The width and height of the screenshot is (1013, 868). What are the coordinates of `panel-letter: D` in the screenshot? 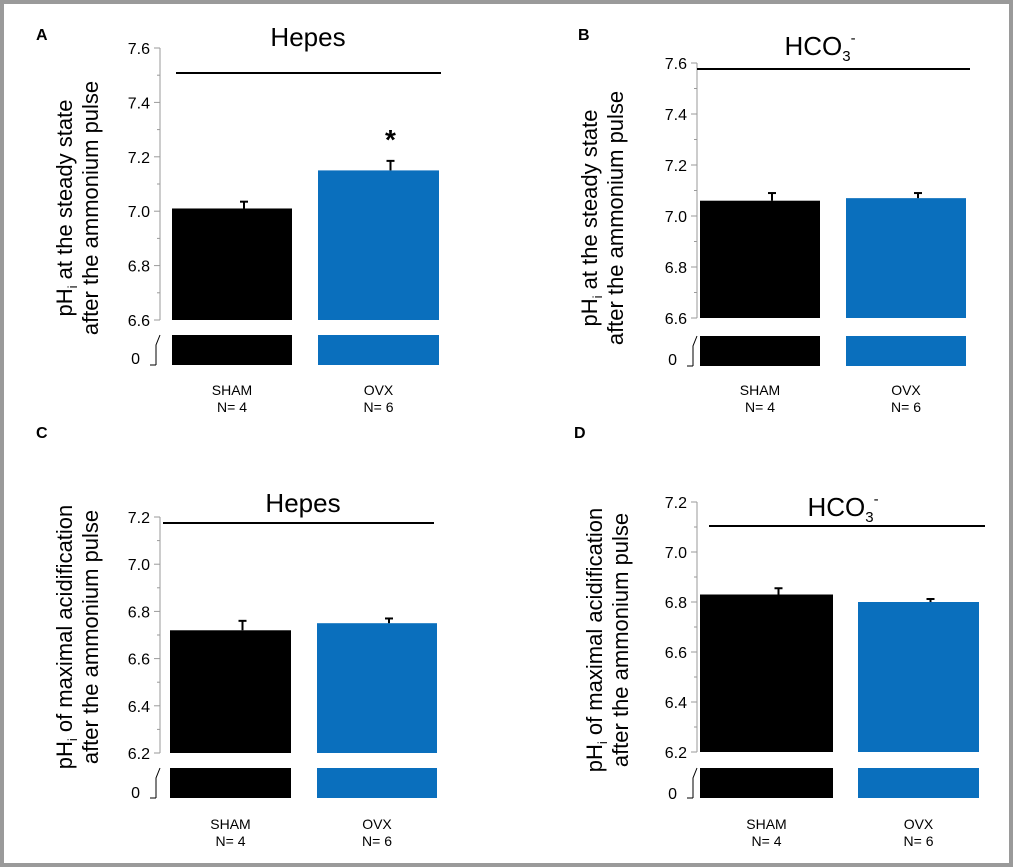 It's located at (580, 433).